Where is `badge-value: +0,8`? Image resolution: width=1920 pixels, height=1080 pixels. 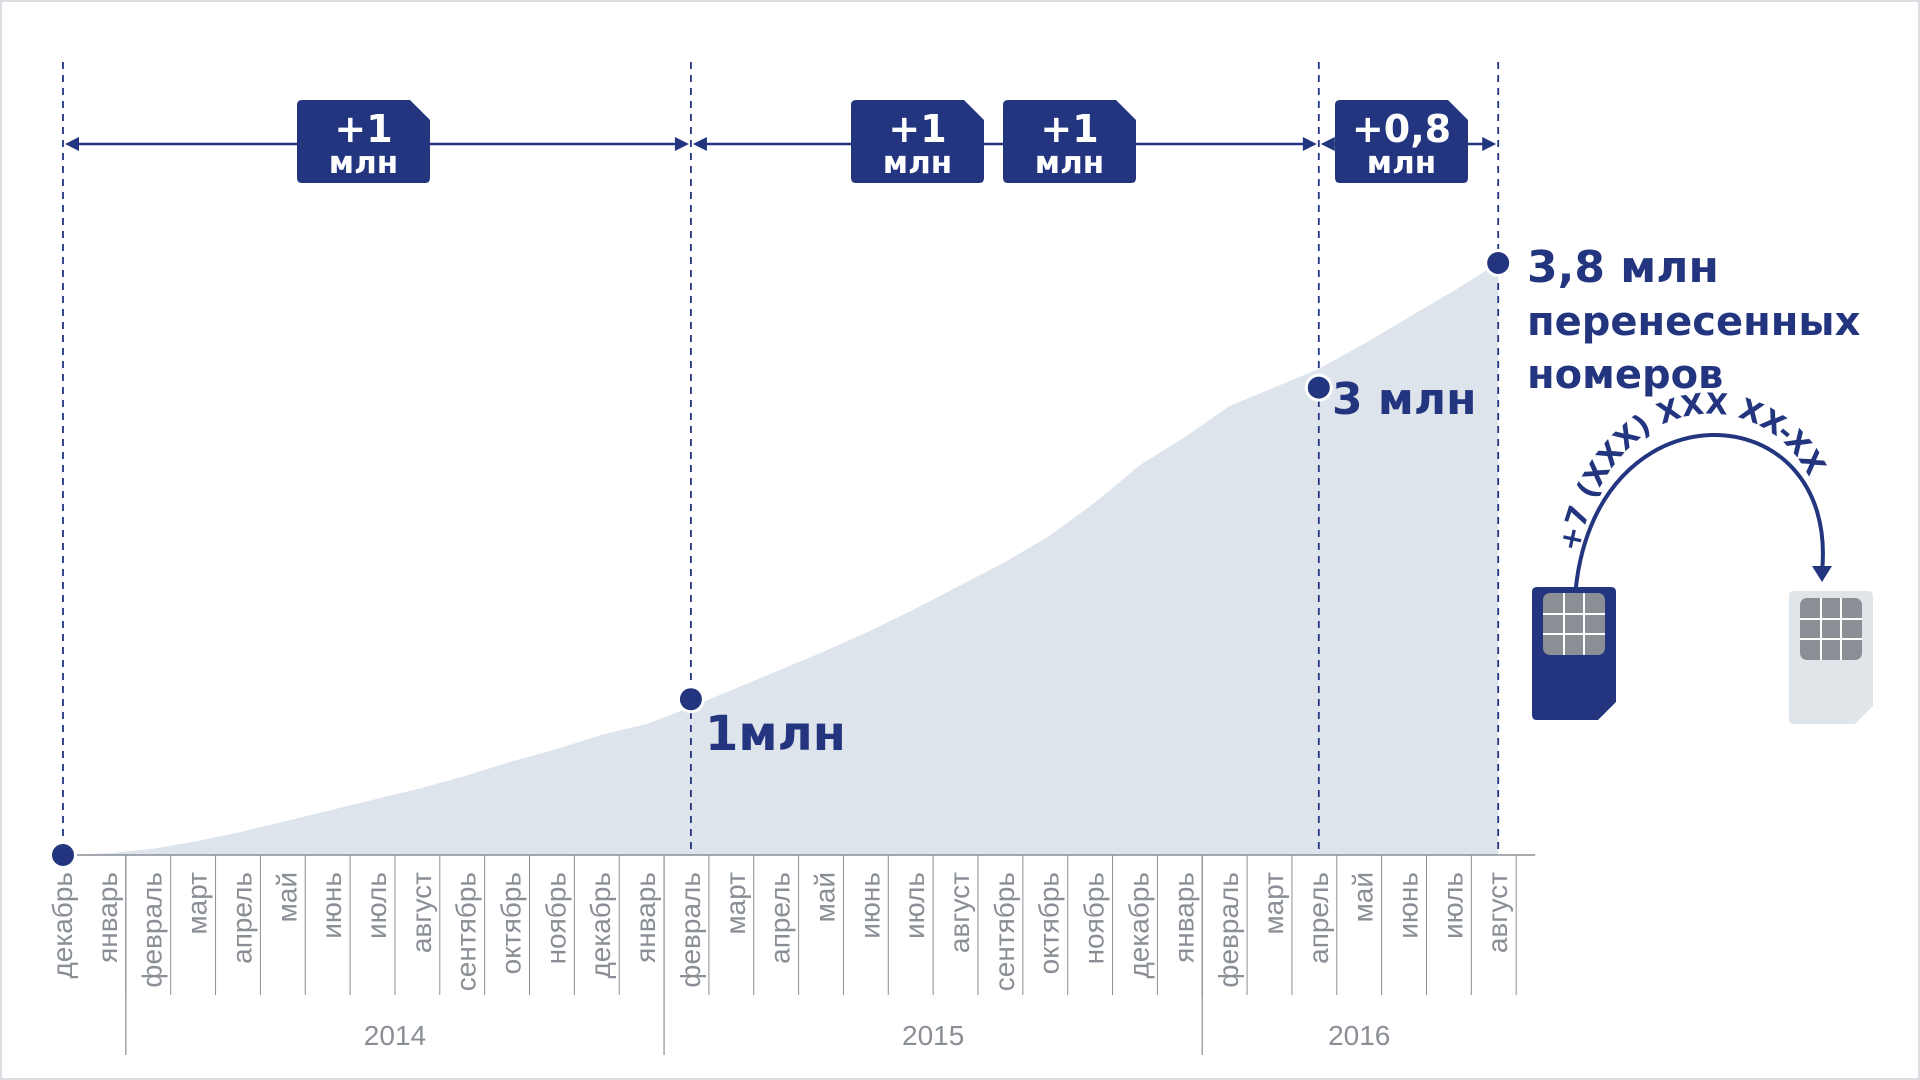 badge-value: +0,8 is located at coordinates (1401, 129).